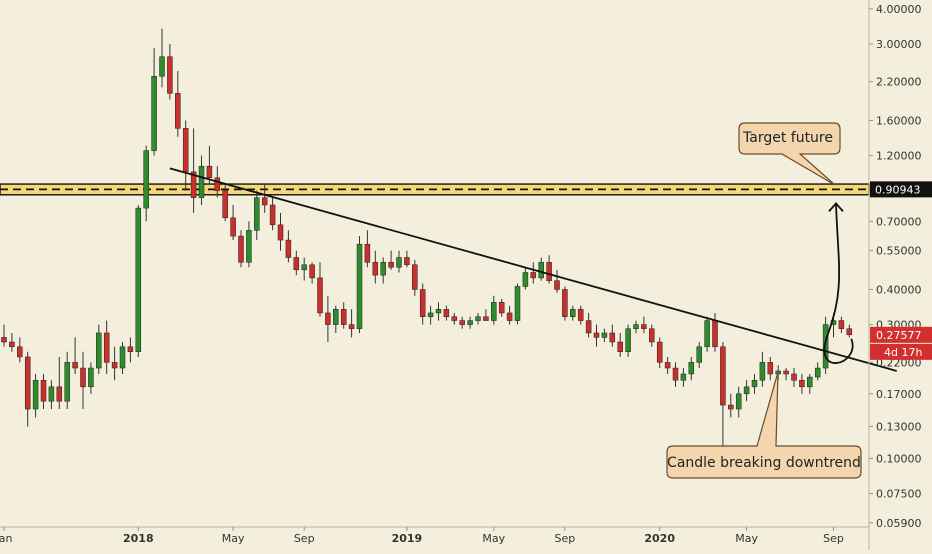 This screenshot has height=554, width=932. I want to click on countdown-background, so click(901, 351).